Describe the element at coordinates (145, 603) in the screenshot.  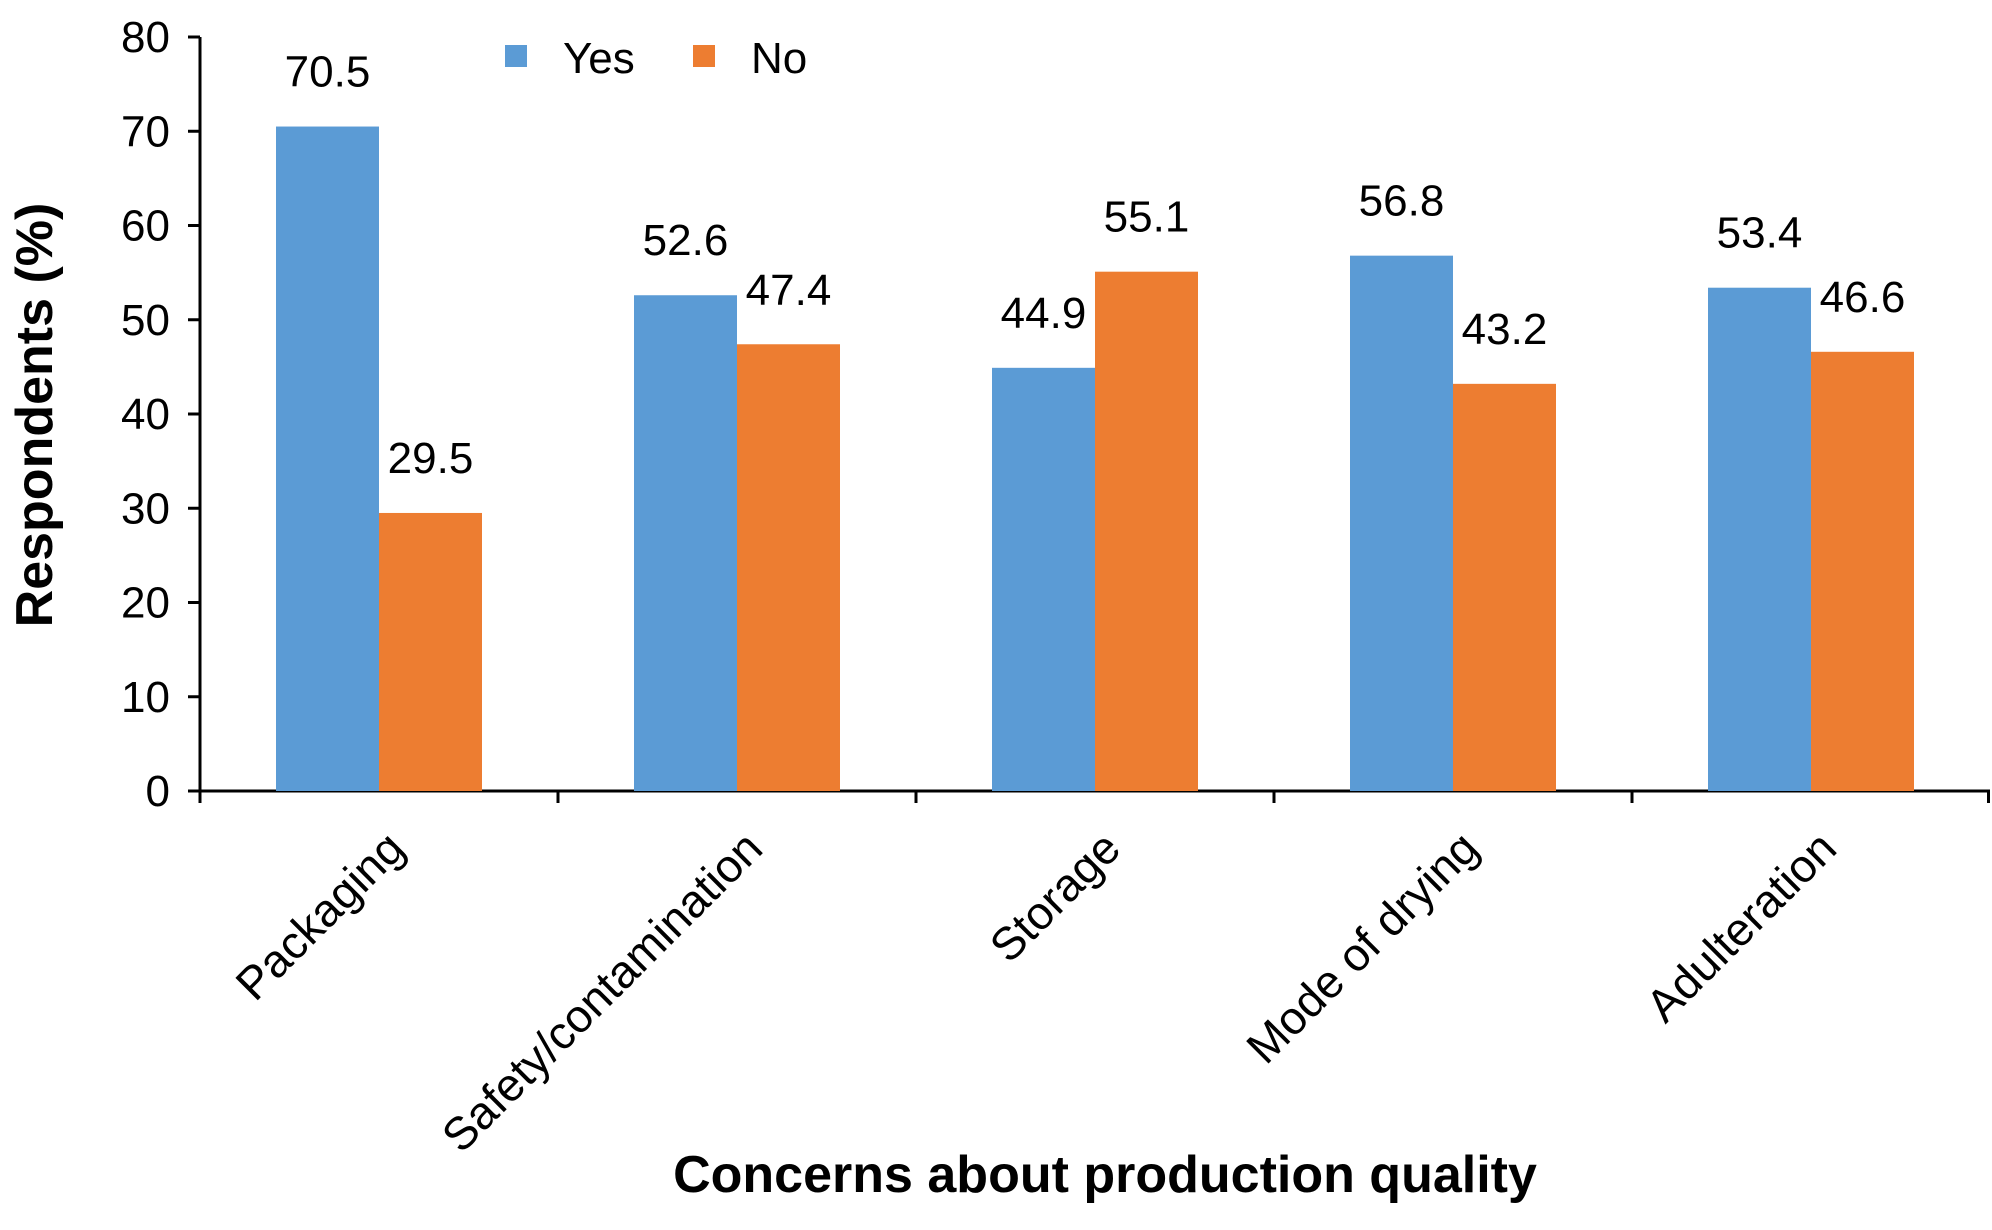
I see `y-tick-label: 20` at that location.